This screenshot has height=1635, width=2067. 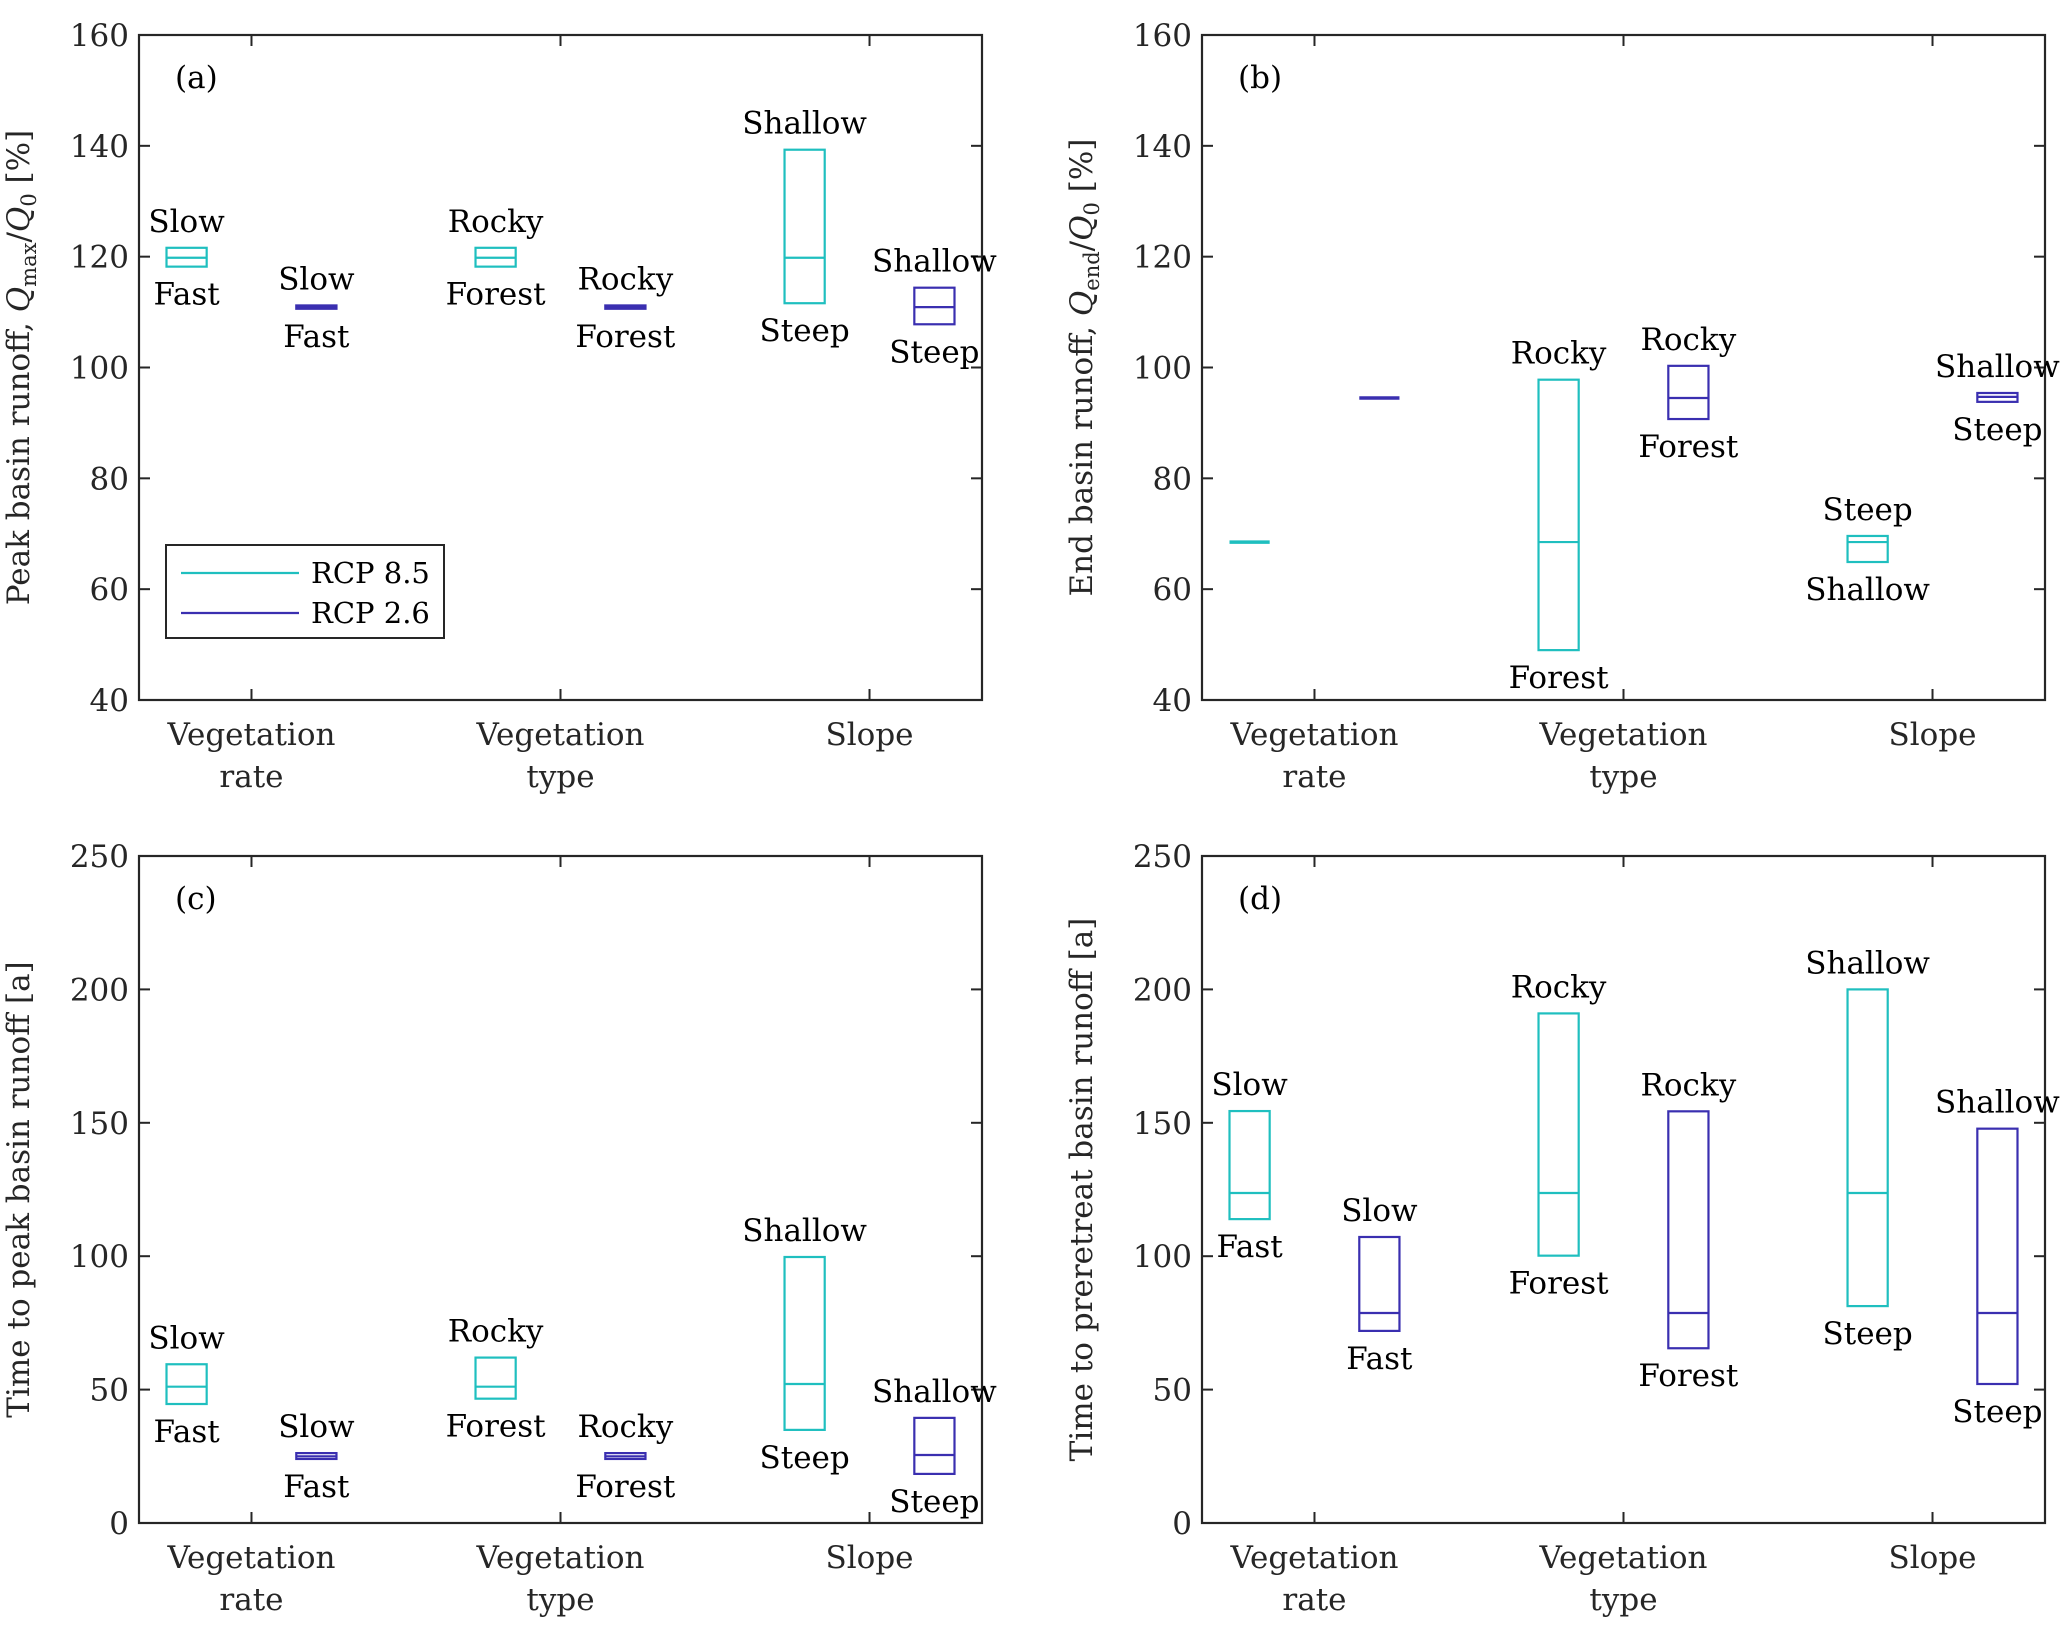 I want to click on panel-tag: (b), so click(x=1260, y=78).